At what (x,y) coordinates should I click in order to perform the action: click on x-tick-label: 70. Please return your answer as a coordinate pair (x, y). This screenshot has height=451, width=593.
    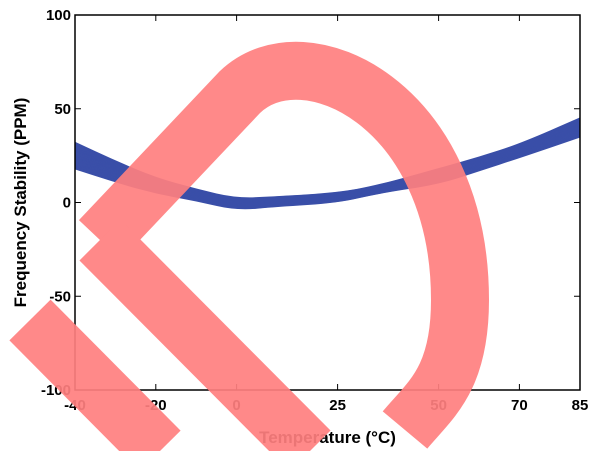
    Looking at the image, I should click on (519, 405).